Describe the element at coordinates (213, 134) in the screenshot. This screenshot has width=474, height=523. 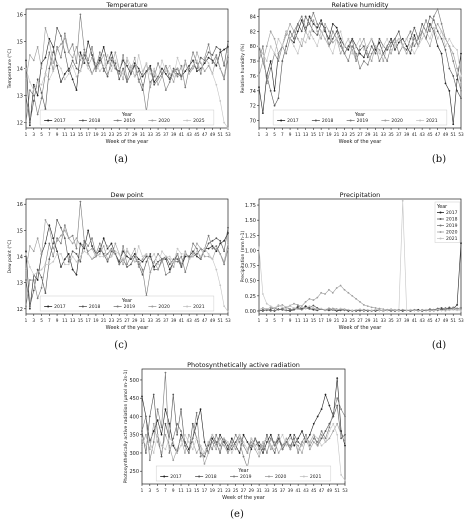
I see `x-tick-label: 49` at that location.